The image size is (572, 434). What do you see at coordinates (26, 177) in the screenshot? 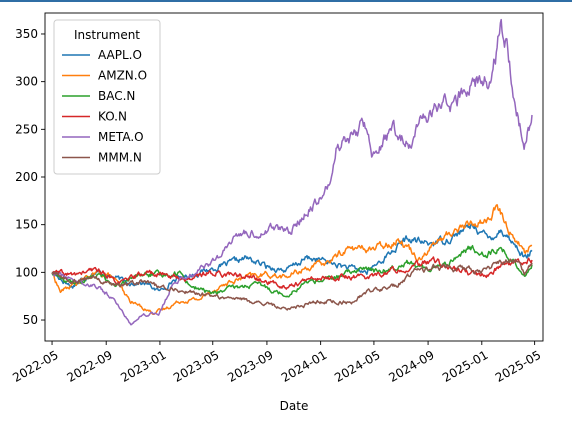
I see `y-tick-label: 200` at bounding box center [26, 177].